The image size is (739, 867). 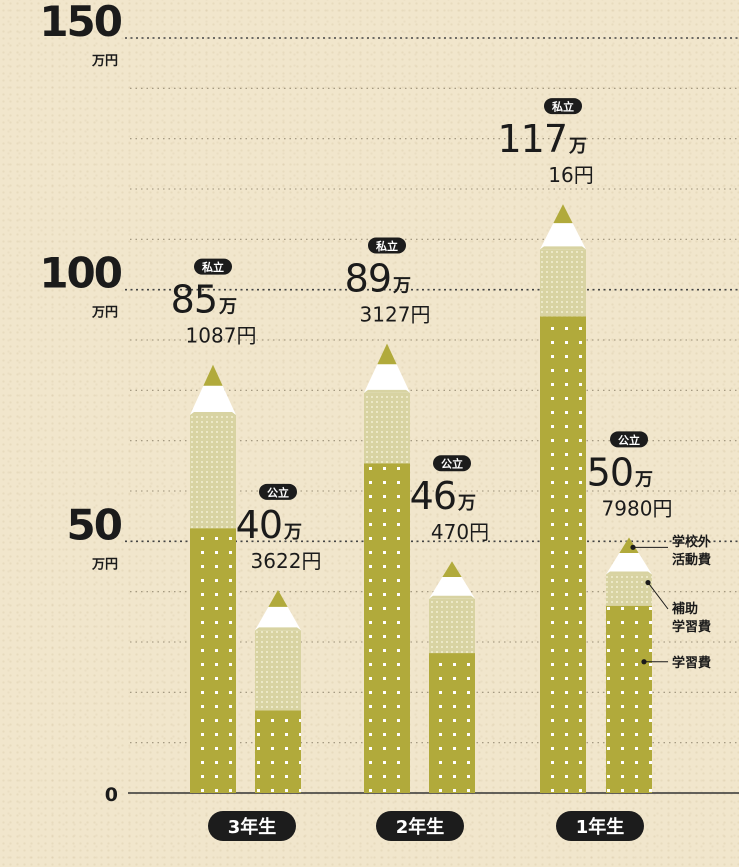 I want to click on legend-label: 学校外, so click(x=691, y=542).